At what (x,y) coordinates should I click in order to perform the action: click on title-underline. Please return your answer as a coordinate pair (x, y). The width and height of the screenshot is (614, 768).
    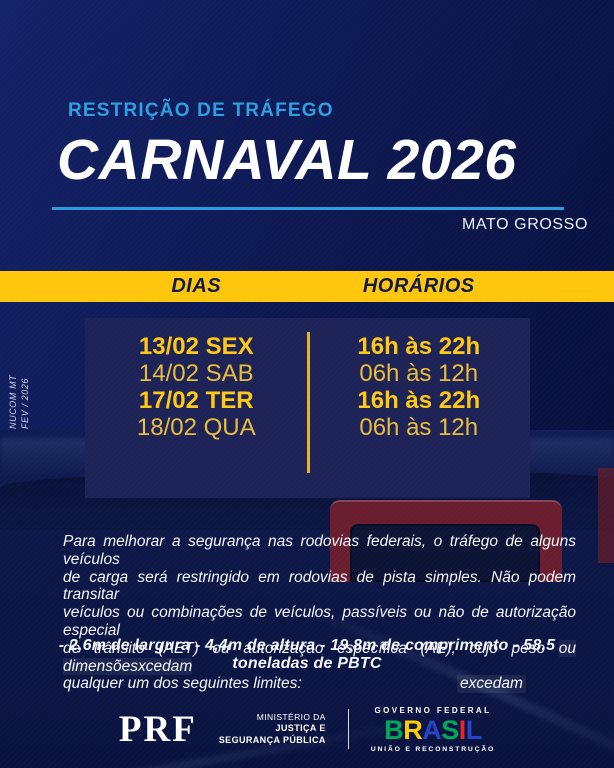
    Looking at the image, I should click on (308, 208).